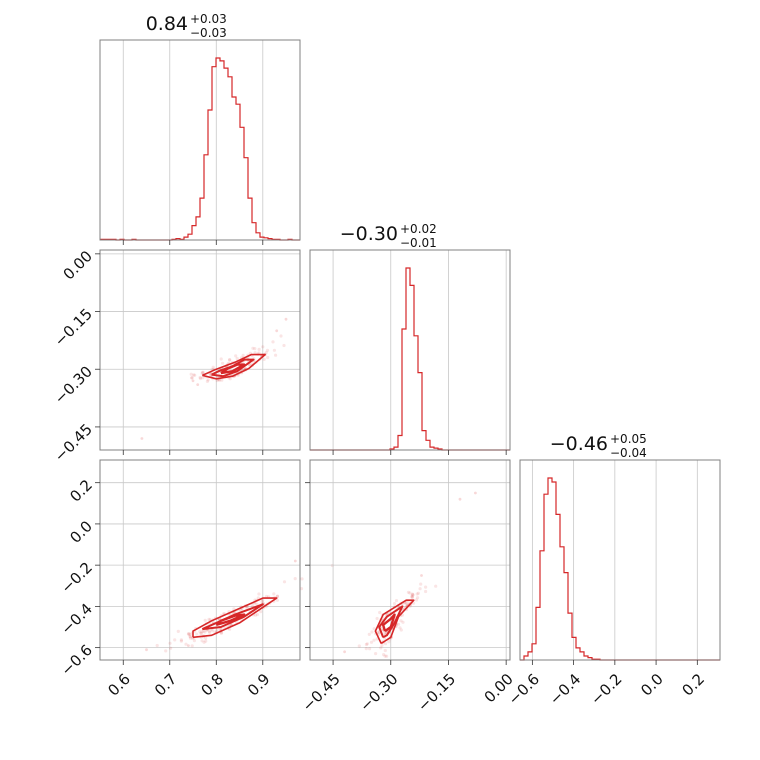  Describe the element at coordinates (321, 692) in the screenshot. I see `x-tick-label: −0.45` at that location.